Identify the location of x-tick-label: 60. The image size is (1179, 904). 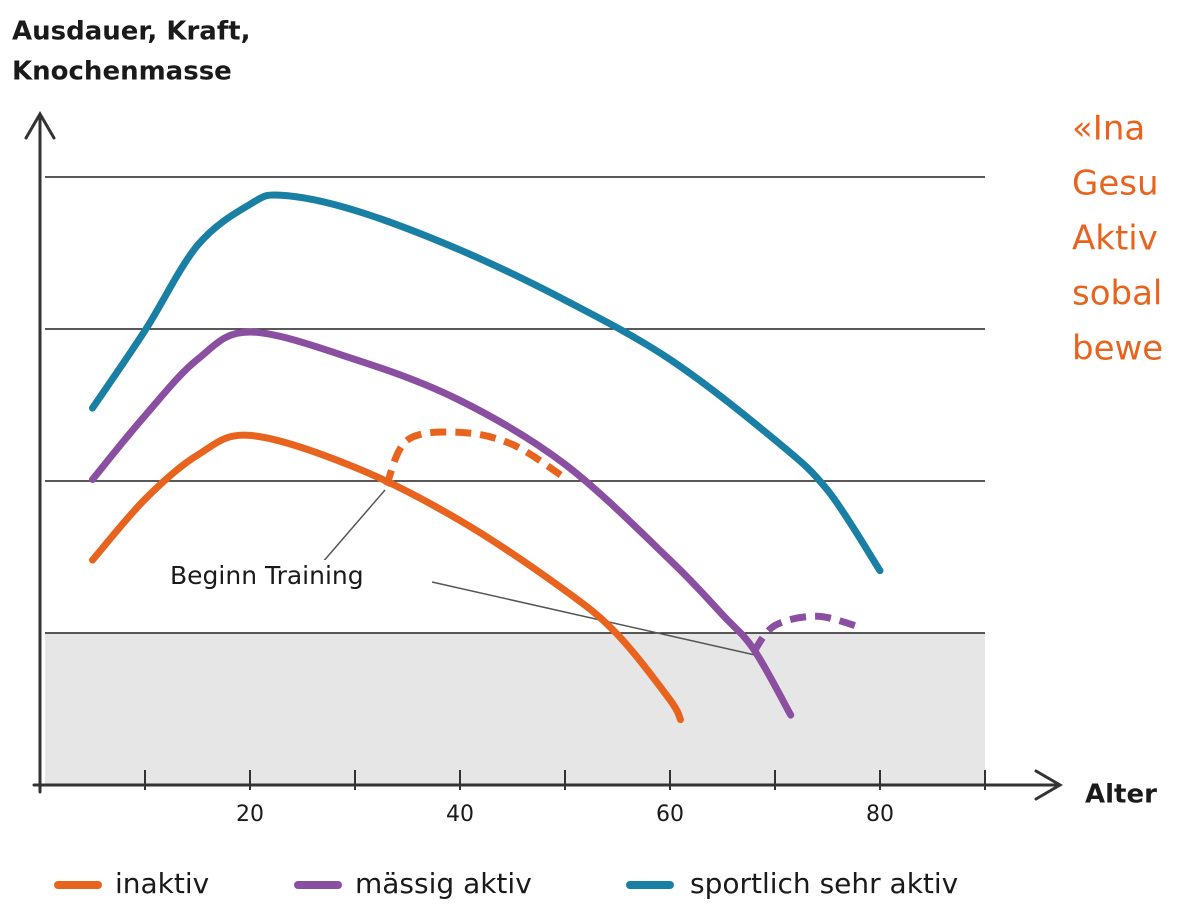
(670, 814).